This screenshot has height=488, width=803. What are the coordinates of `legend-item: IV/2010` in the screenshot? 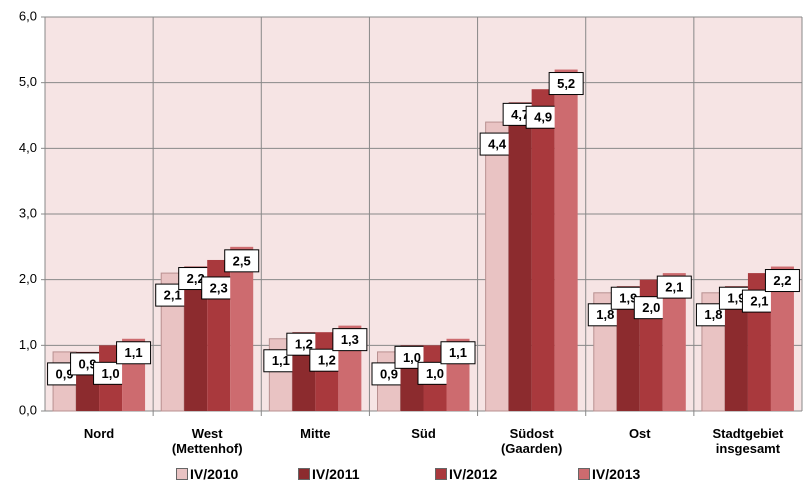 It's located at (207, 474).